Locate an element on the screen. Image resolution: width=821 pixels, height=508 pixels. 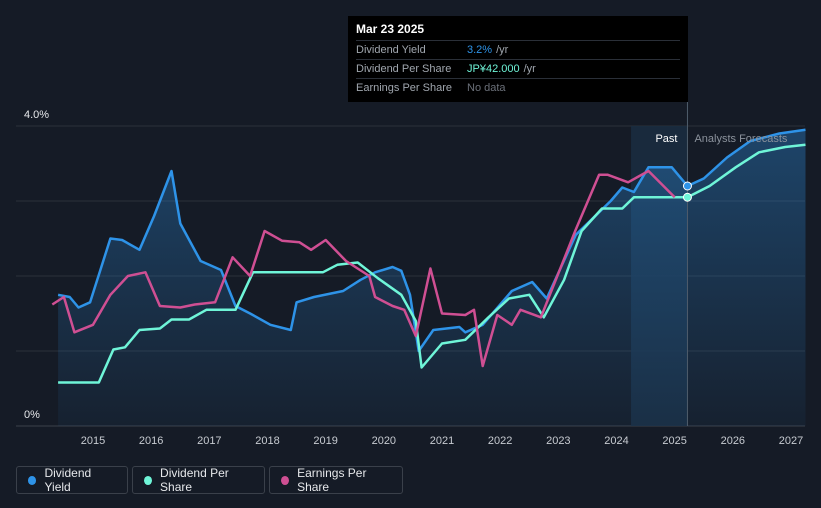
x-tick-label: 2019 is located at coordinates (325, 441).